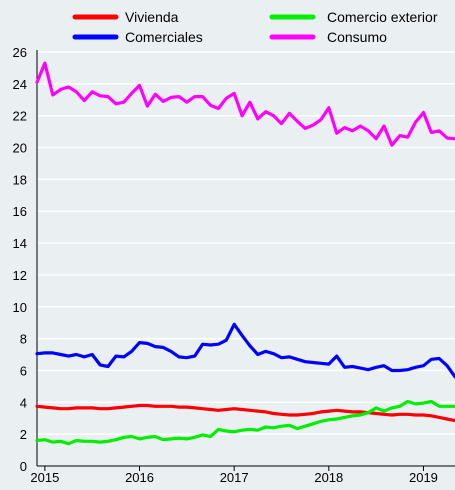  Describe the element at coordinates (20, 275) in the screenshot. I see `y-tick-label: 12` at that location.